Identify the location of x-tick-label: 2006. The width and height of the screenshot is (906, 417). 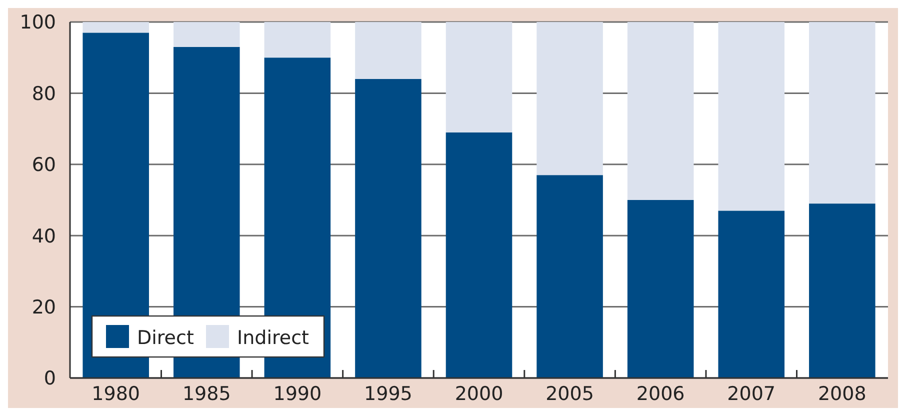
(660, 394).